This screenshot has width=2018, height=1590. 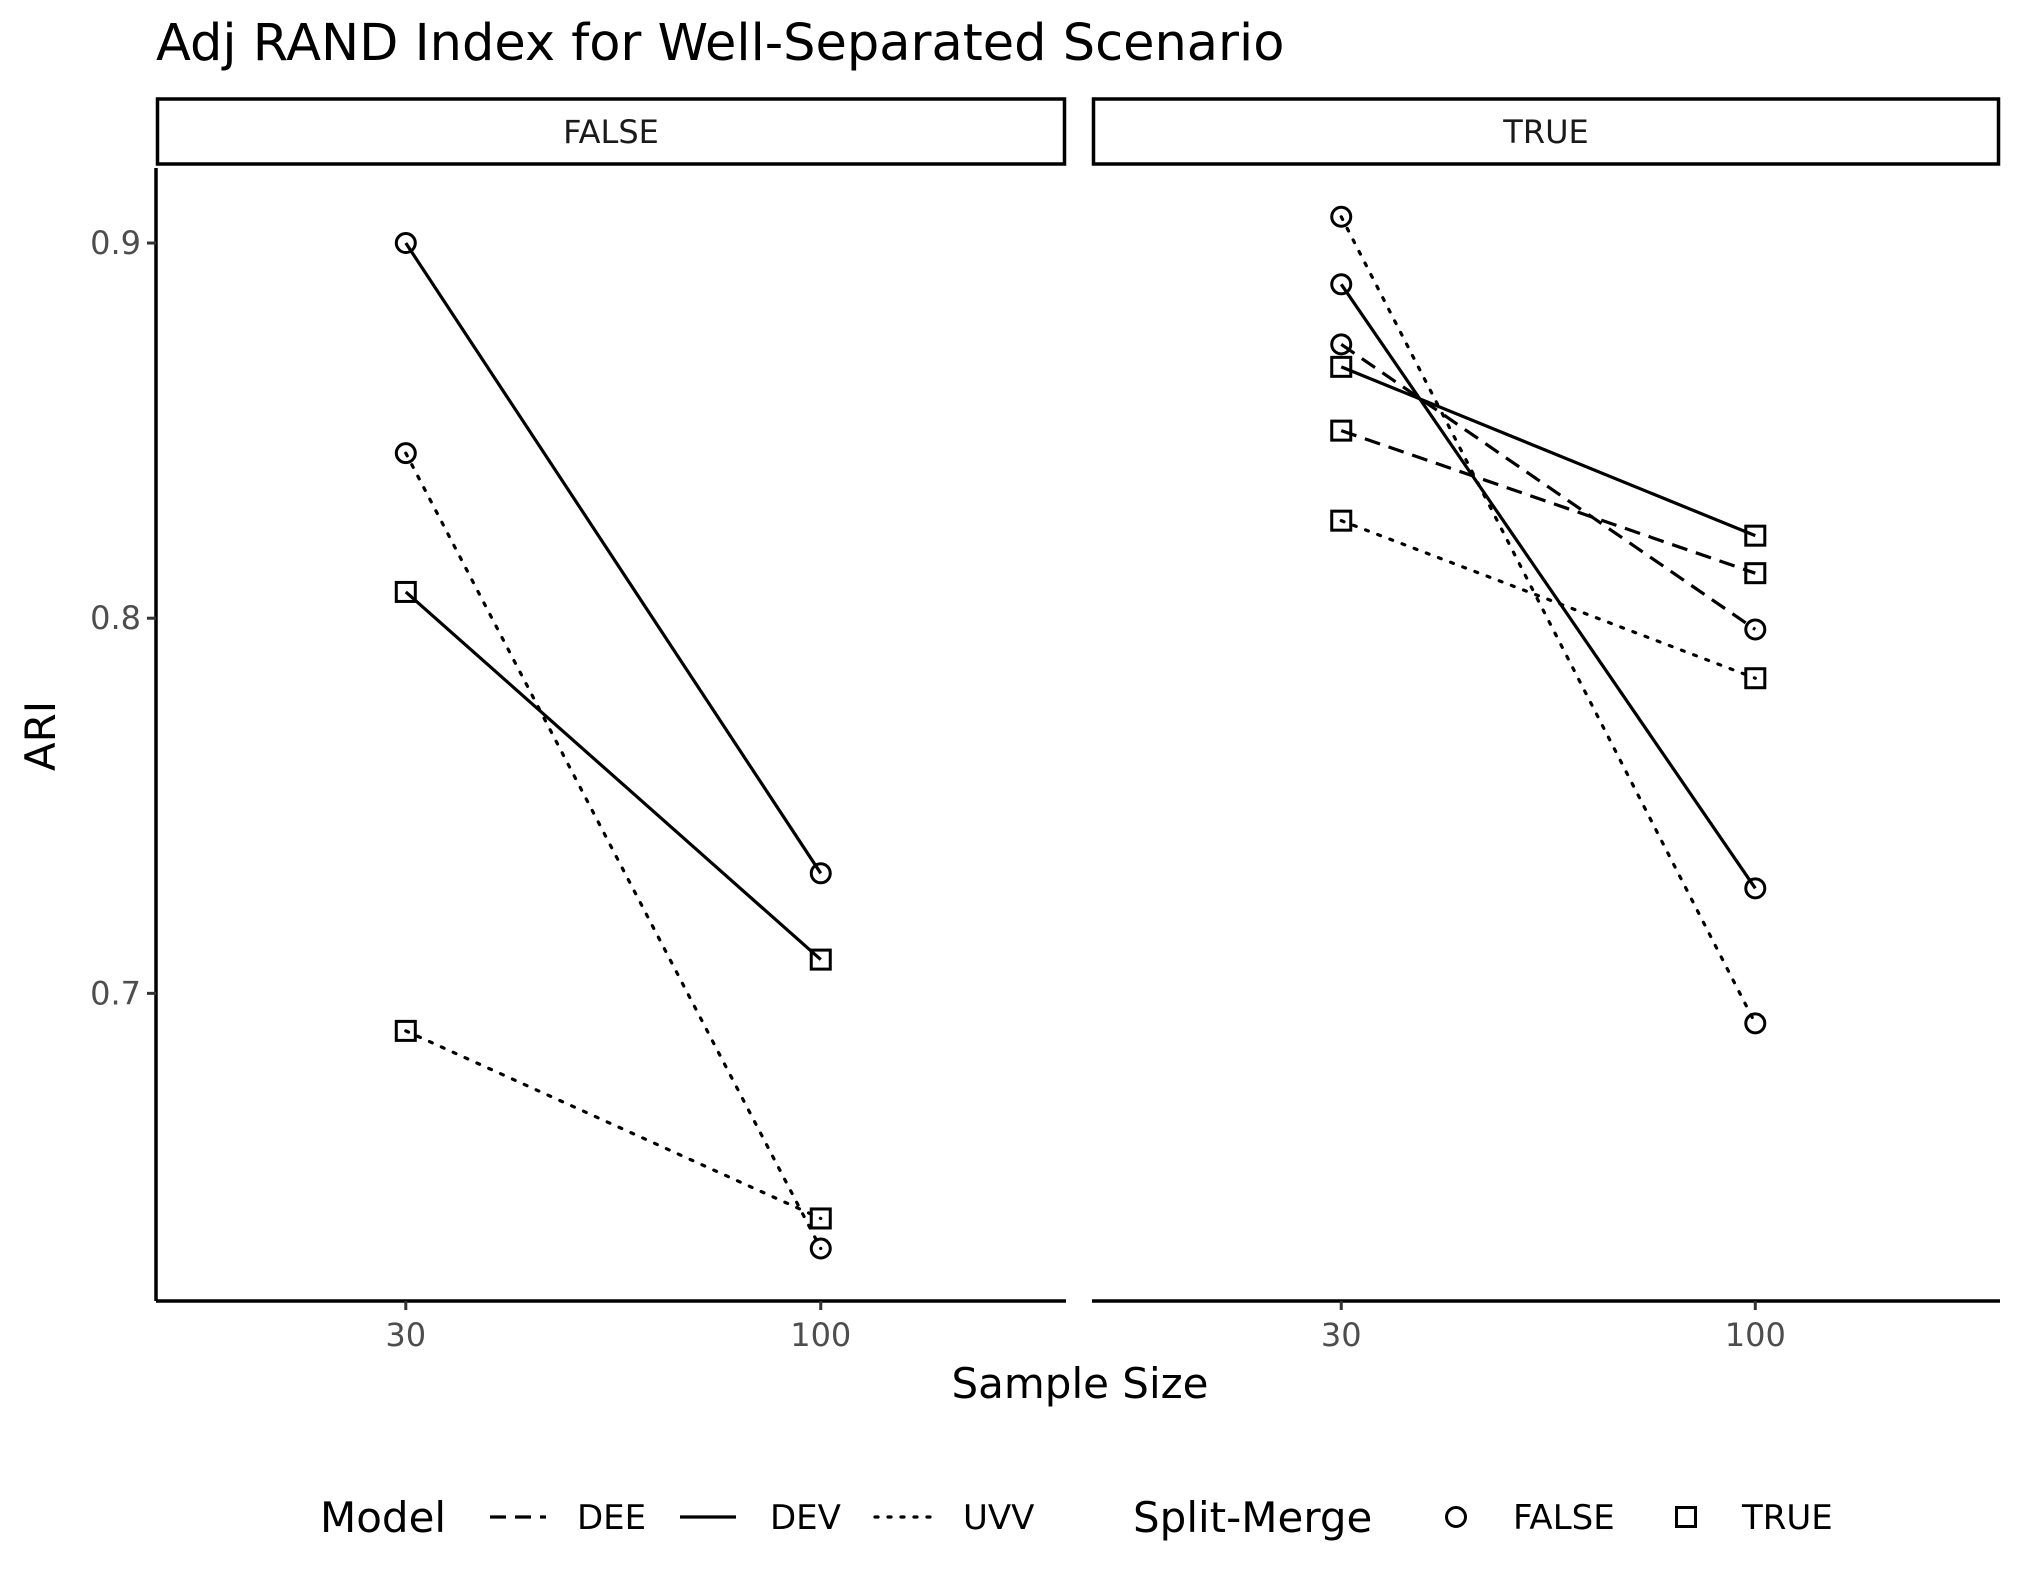 What do you see at coordinates (1076, 1517) in the screenshot?
I see `legend: Model DEE DEV UVV Split-Merge FALSE TRUE` at bounding box center [1076, 1517].